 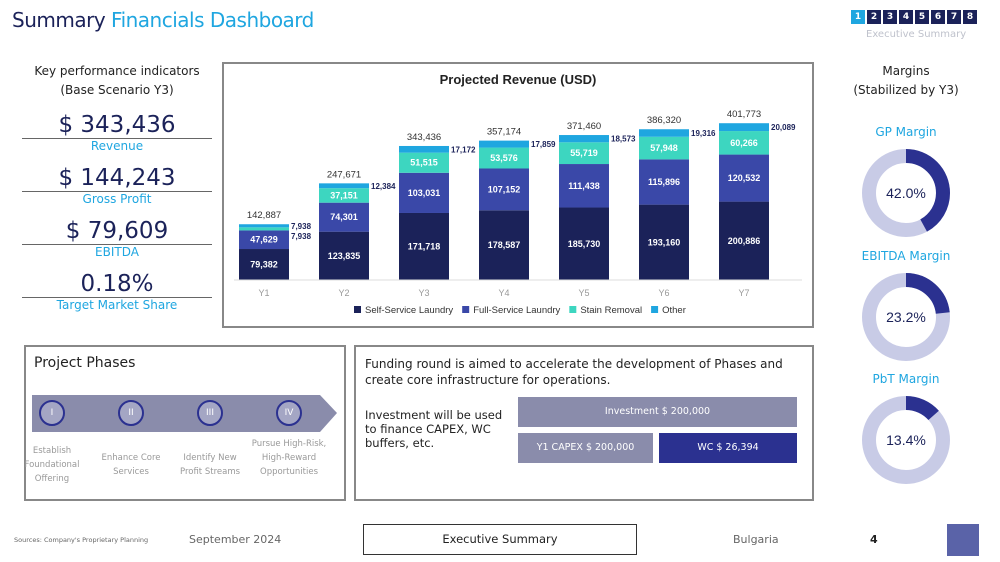 I want to click on phase-marker-III: III, so click(x=210, y=413).